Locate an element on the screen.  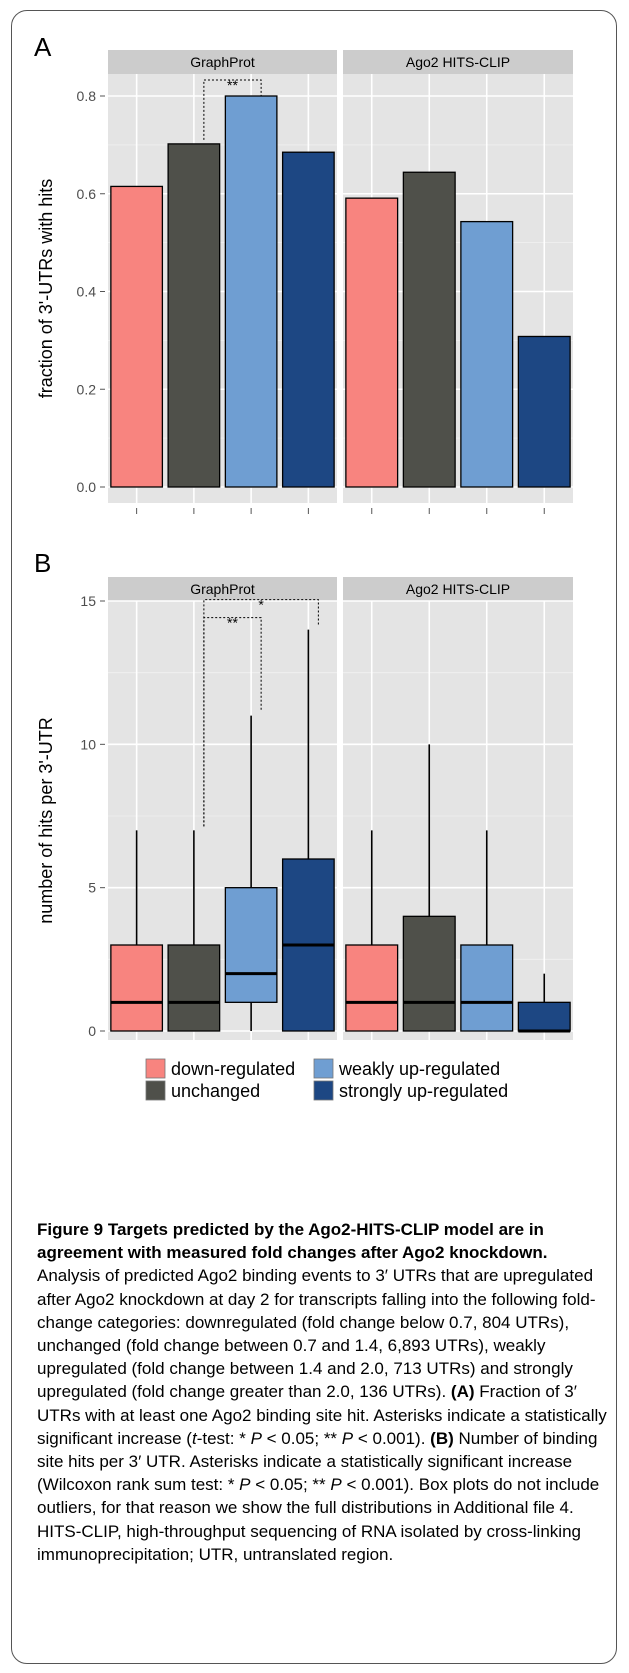
legend-swatch-unchanged is located at coordinates (155, 1090).